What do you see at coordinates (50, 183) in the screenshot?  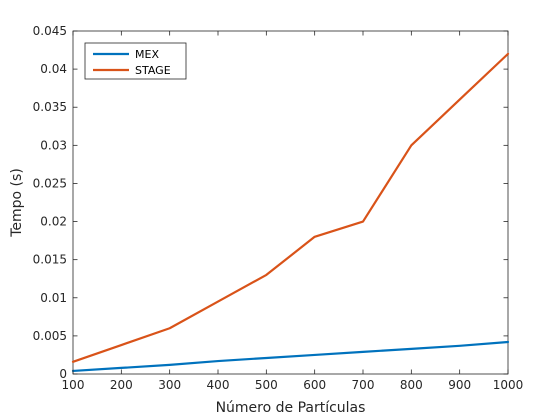 I see `y-tick-label: 0.025` at bounding box center [50, 183].